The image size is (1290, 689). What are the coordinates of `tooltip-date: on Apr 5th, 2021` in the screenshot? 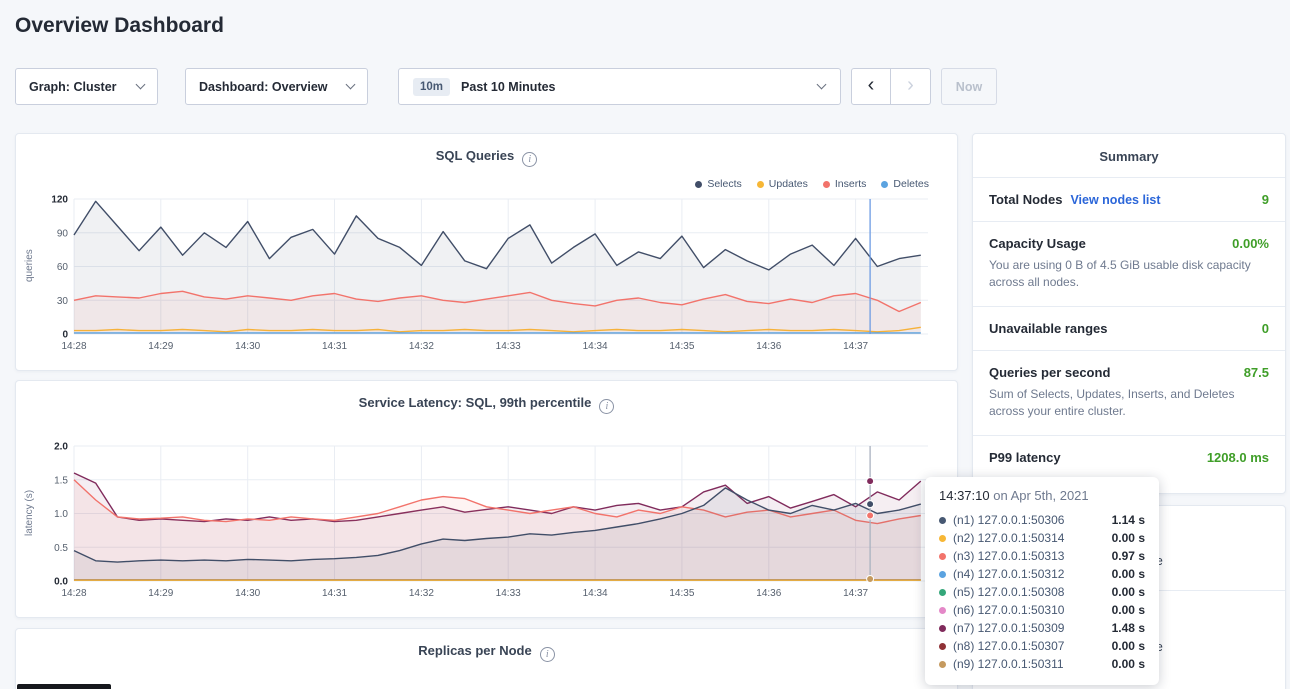 It's located at (1041, 495).